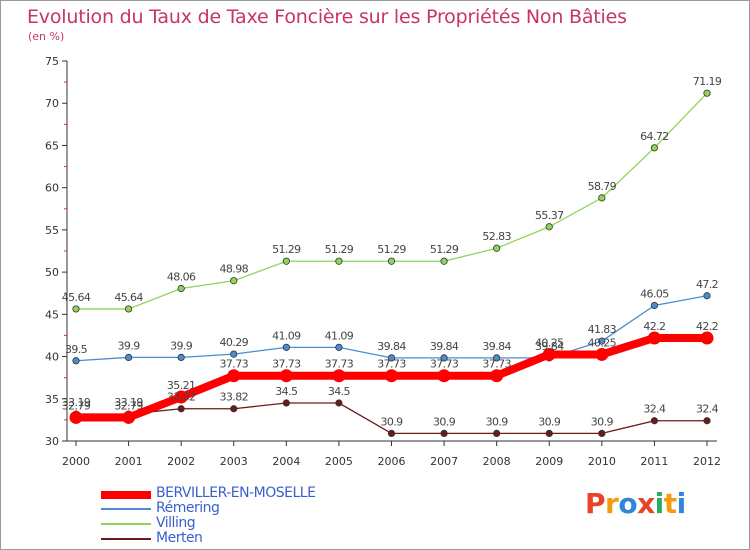 This screenshot has width=750, height=550. Describe the element at coordinates (549, 461) in the screenshot. I see `x-tick-label: 2009` at that location.